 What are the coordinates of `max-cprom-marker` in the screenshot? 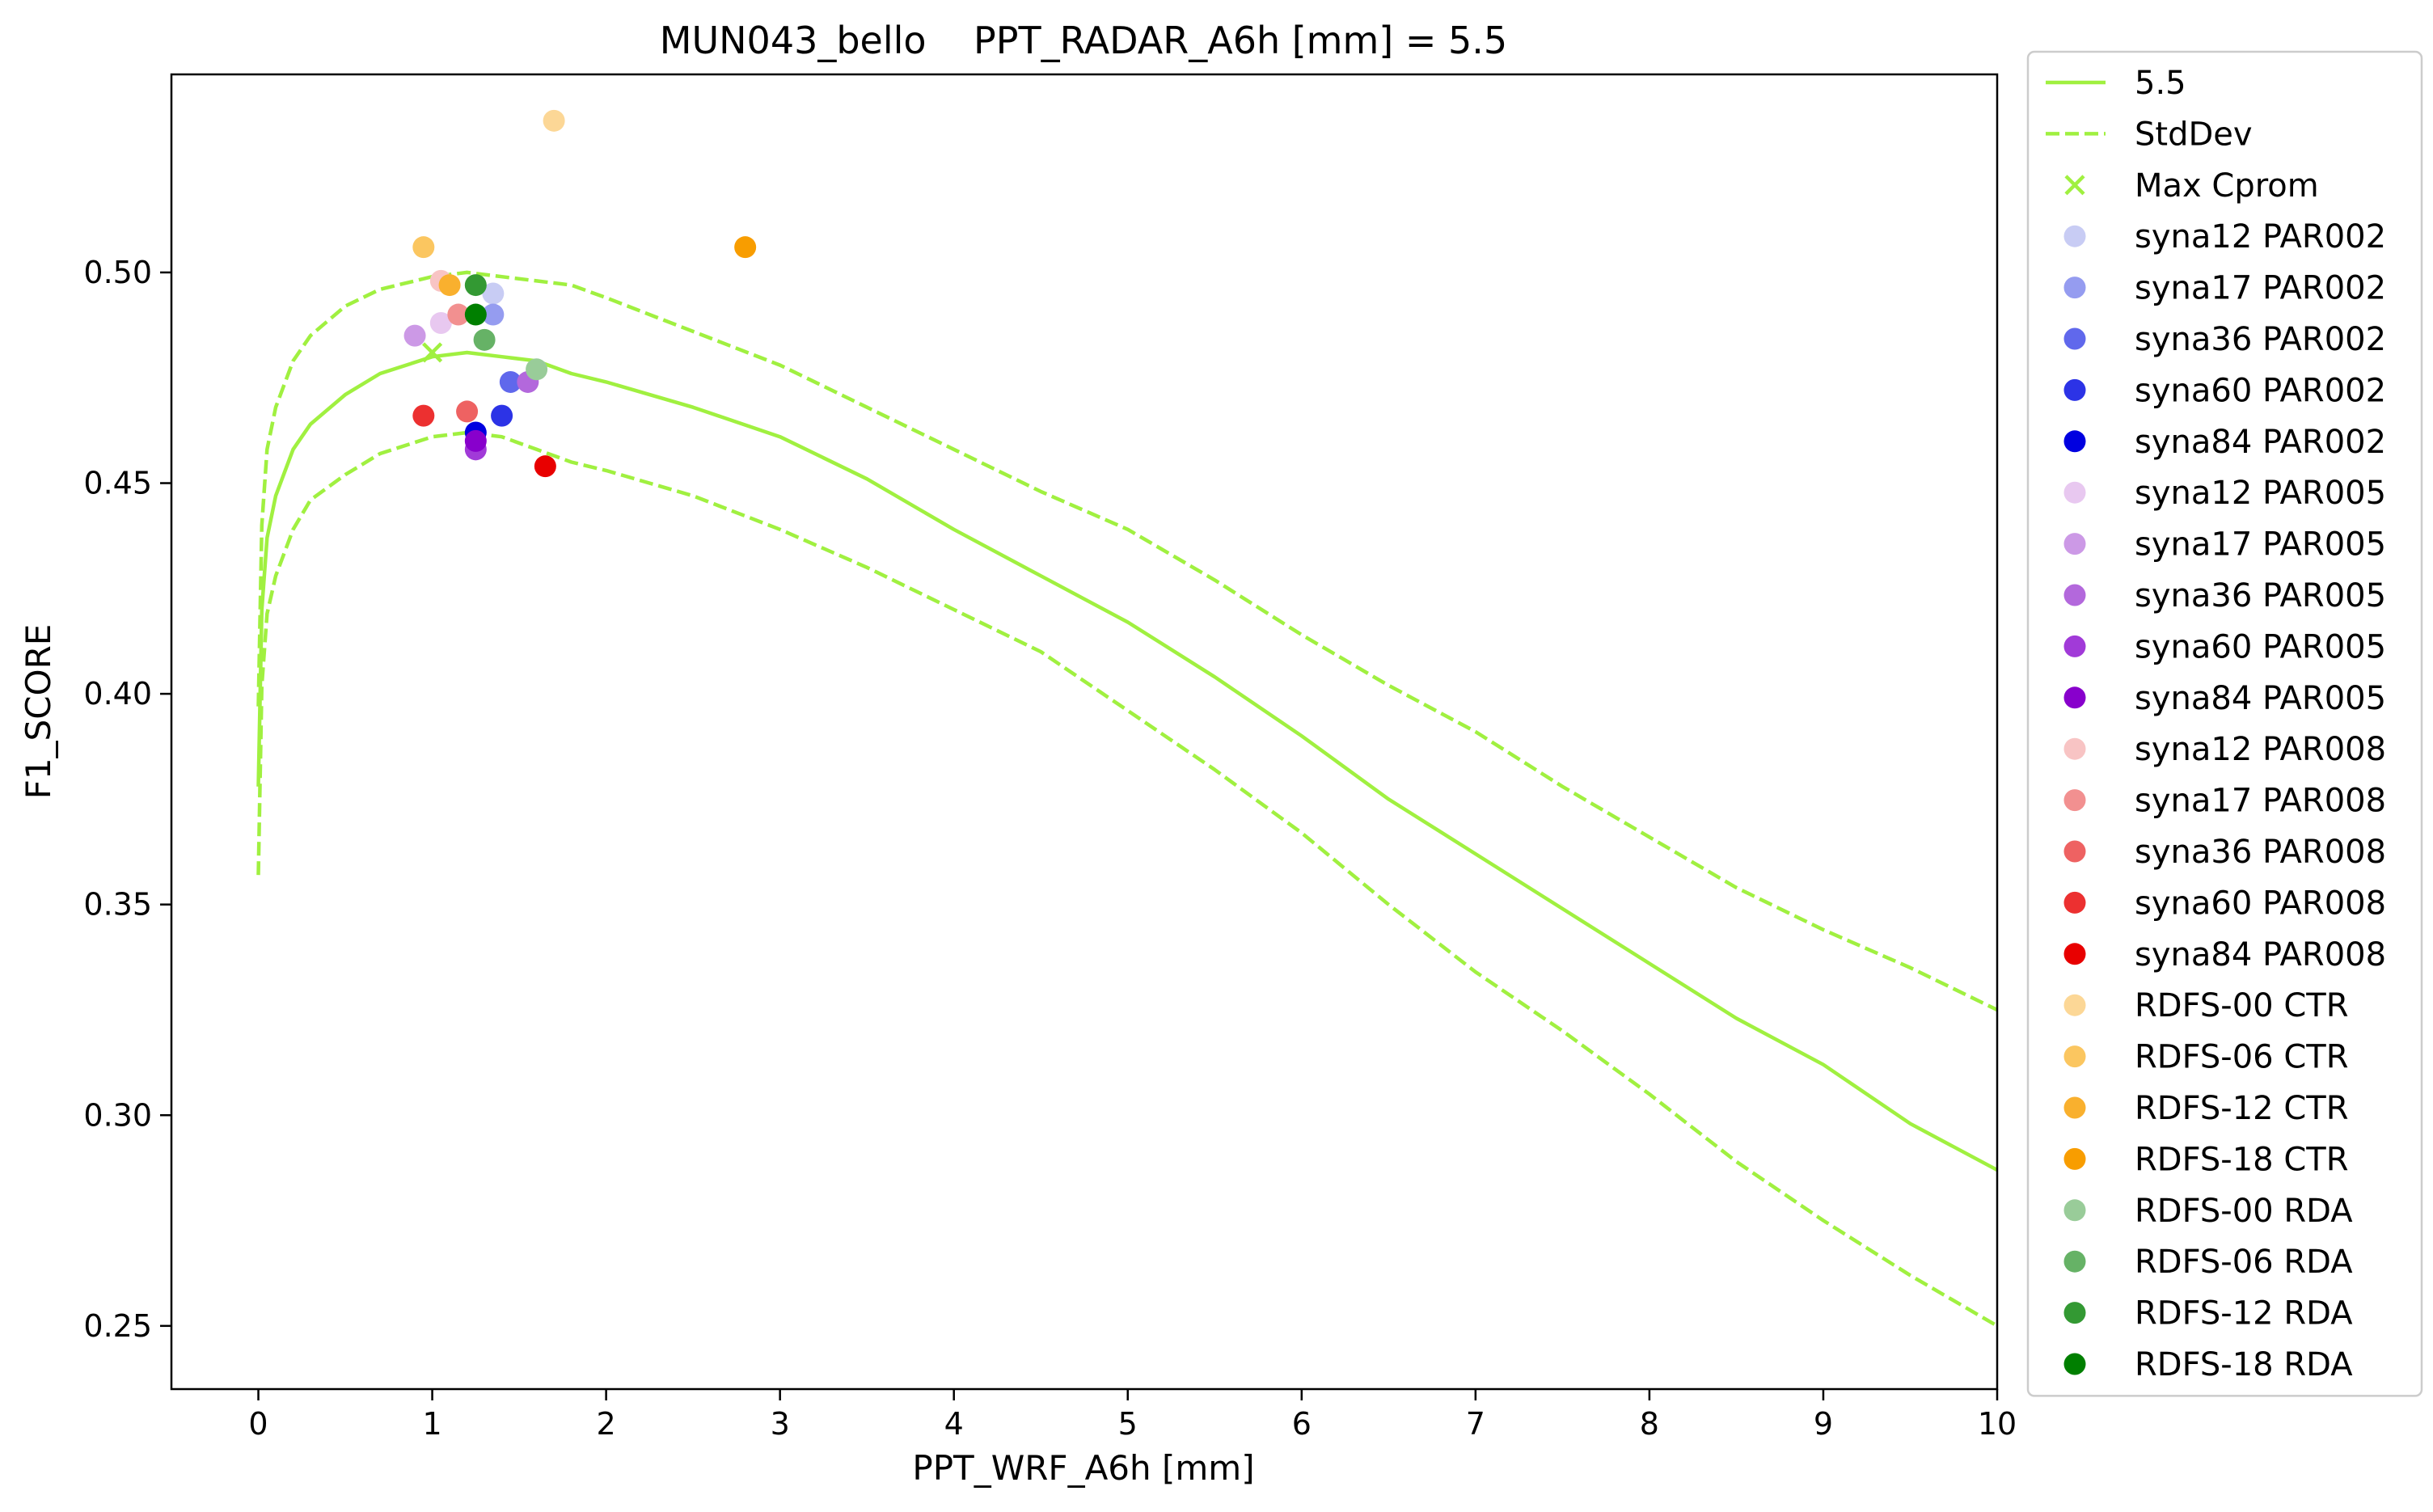 It's located at (432, 352).